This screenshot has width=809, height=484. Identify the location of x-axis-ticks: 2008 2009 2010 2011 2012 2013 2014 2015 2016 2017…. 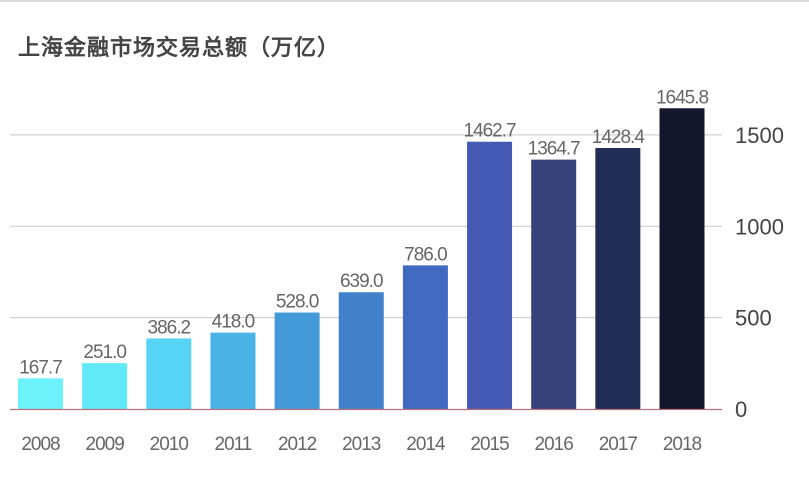
(361, 444).